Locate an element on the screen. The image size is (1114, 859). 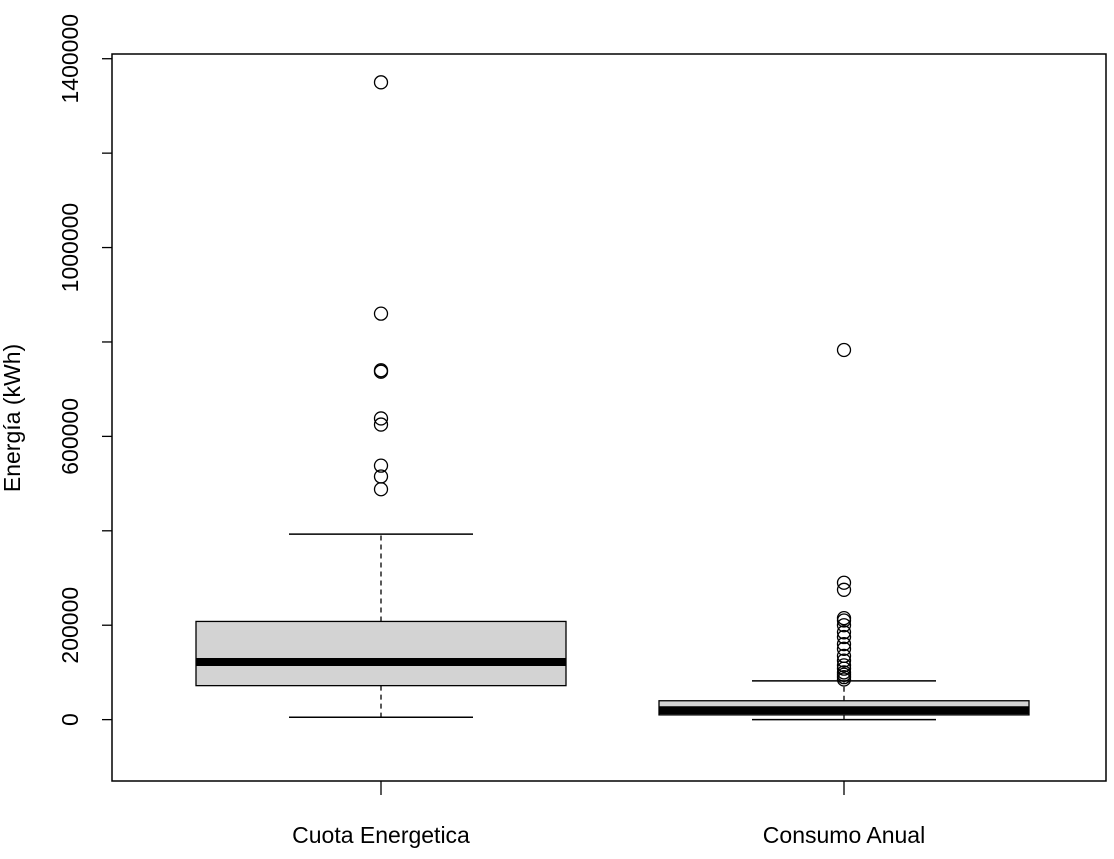
y-tick-label: 1000000 is located at coordinates (70, 248).